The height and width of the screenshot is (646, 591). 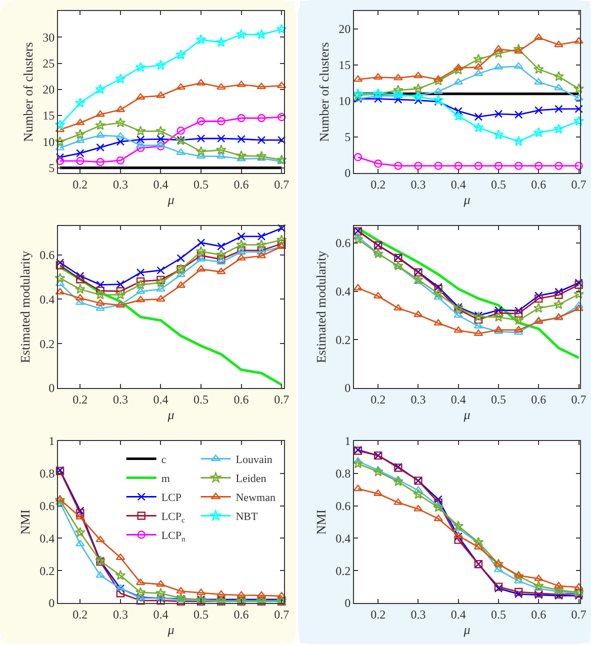 What do you see at coordinates (48, 63) in the screenshot?
I see `y-tick-label: 25` at bounding box center [48, 63].